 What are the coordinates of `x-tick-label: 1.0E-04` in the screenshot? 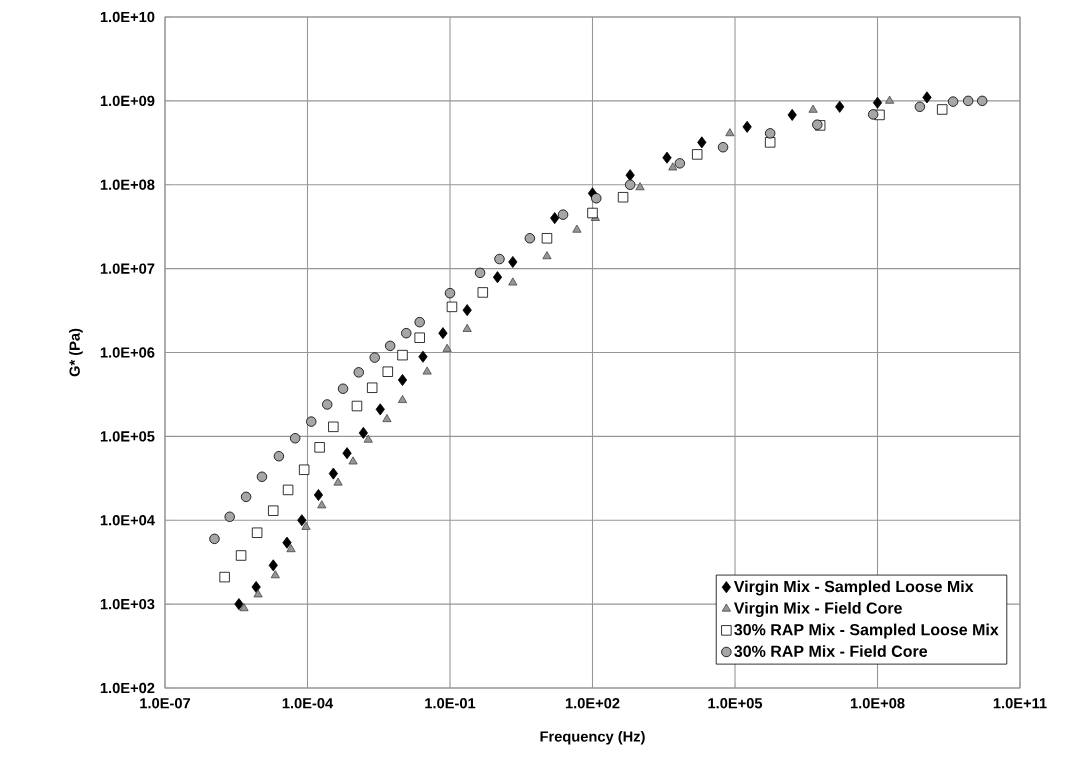 It's located at (308, 703).